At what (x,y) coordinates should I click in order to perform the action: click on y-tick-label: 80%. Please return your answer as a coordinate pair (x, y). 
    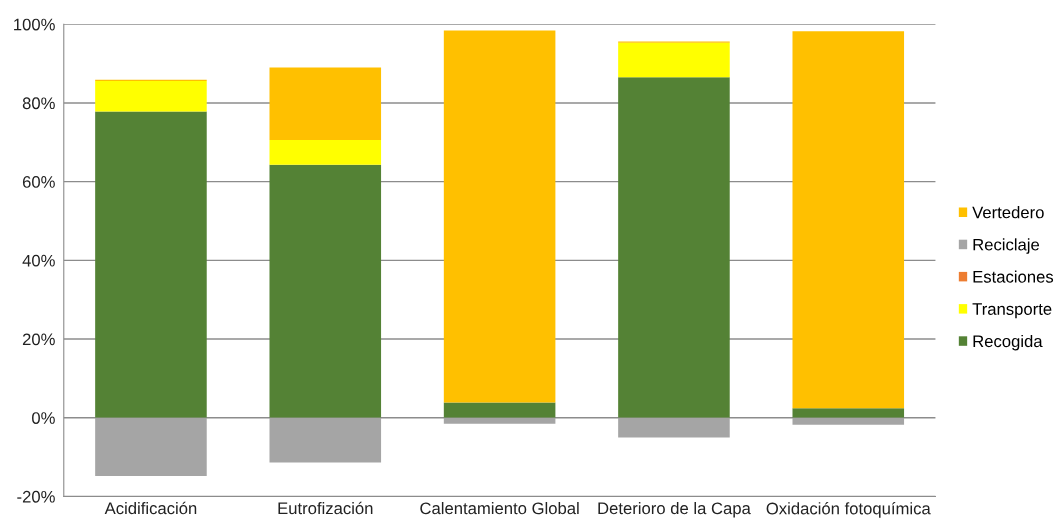
    Looking at the image, I should click on (38, 103).